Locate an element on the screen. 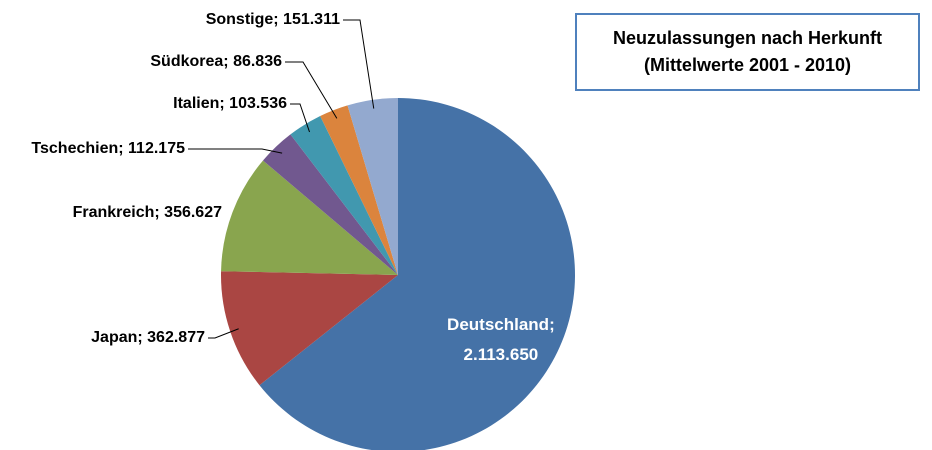  data-label: Italien; 103.536 is located at coordinates (230, 103).